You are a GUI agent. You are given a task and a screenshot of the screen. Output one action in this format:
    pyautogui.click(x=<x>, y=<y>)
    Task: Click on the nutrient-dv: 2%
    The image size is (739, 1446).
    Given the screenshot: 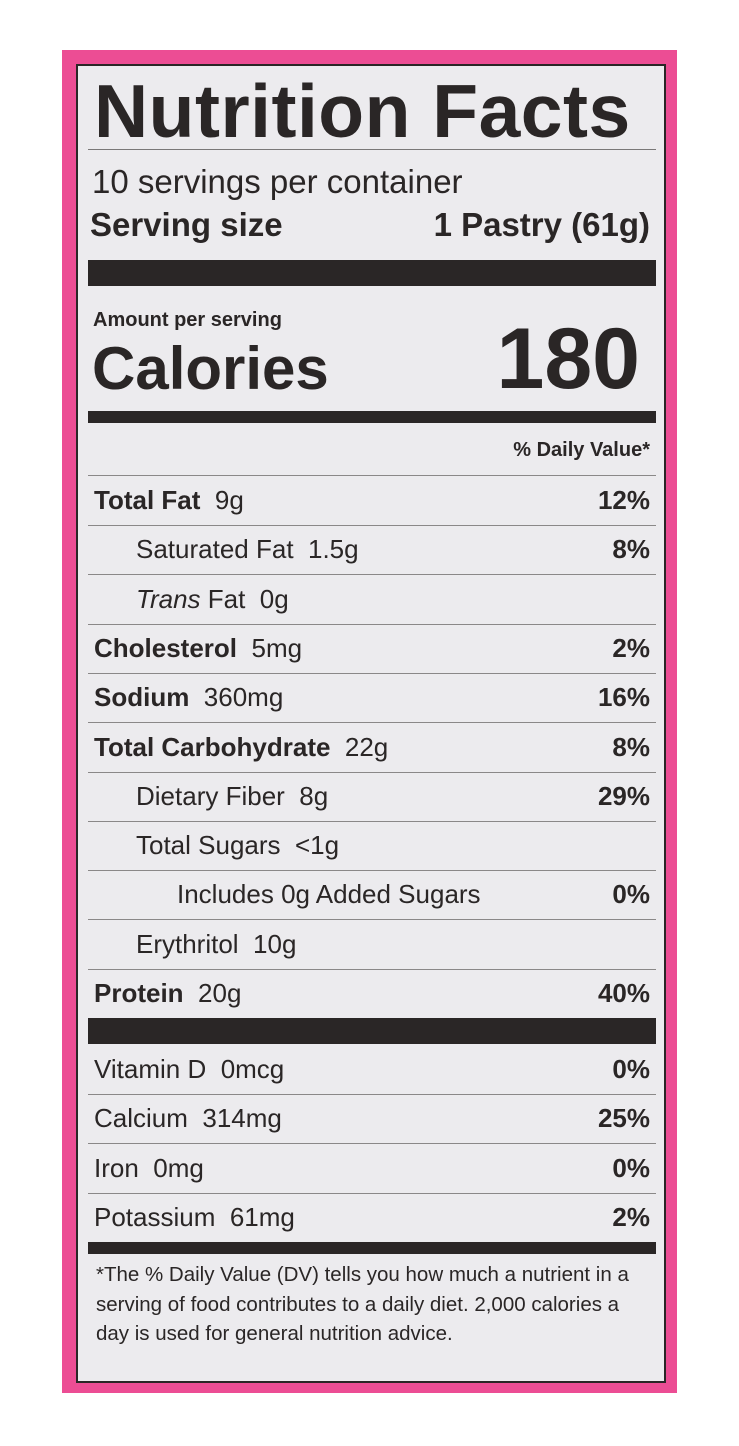 What is the action you would take?
    pyautogui.click(x=631, y=647)
    